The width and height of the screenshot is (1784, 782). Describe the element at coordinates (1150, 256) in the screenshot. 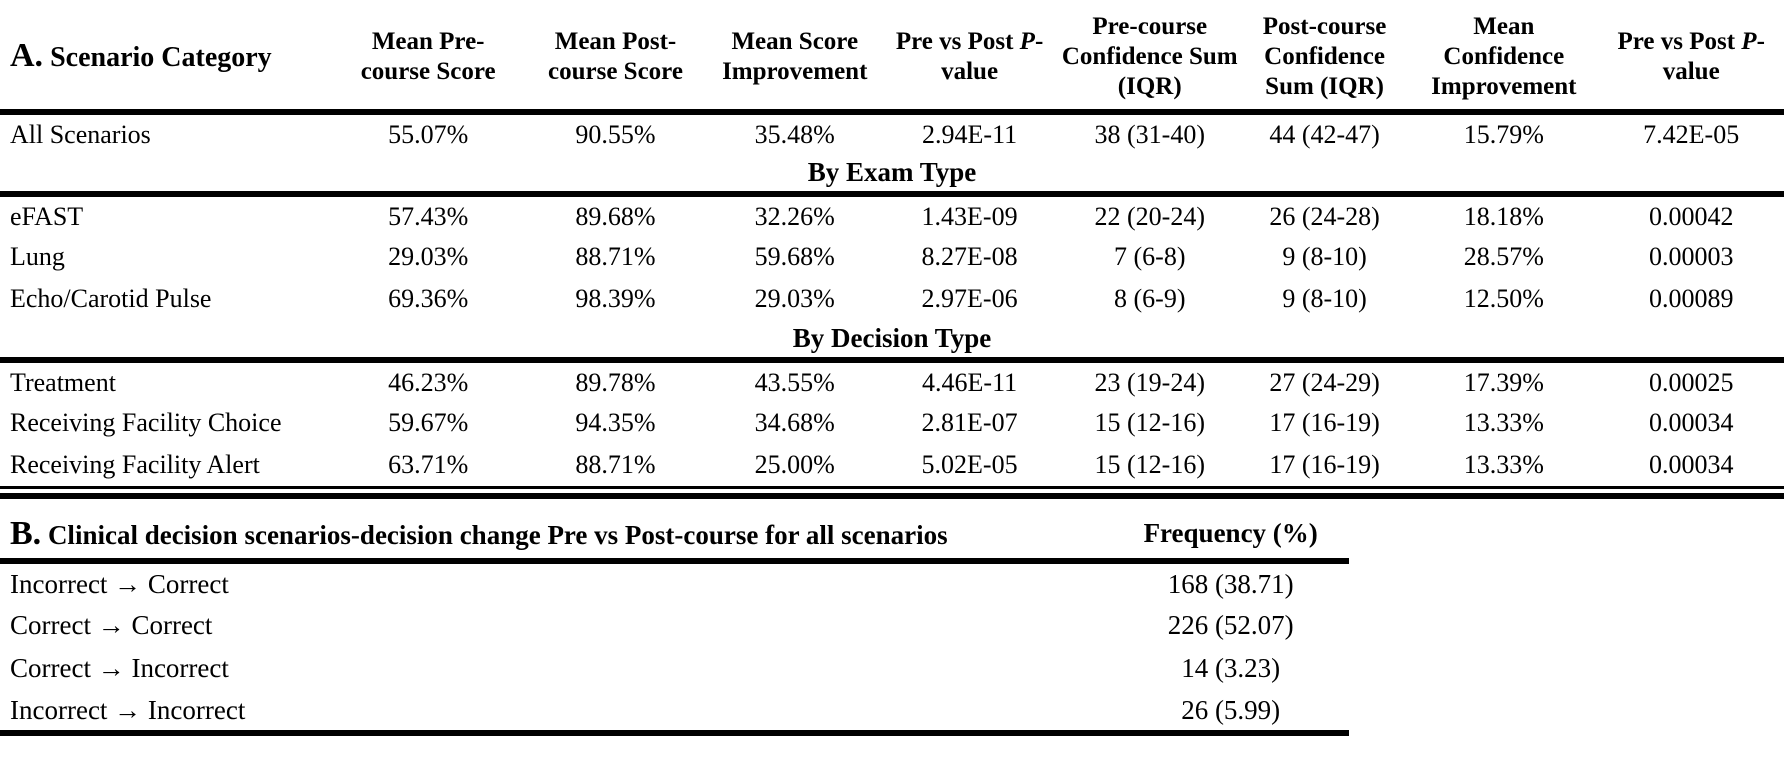

I see `cell-value: 7 (6-8)` at that location.